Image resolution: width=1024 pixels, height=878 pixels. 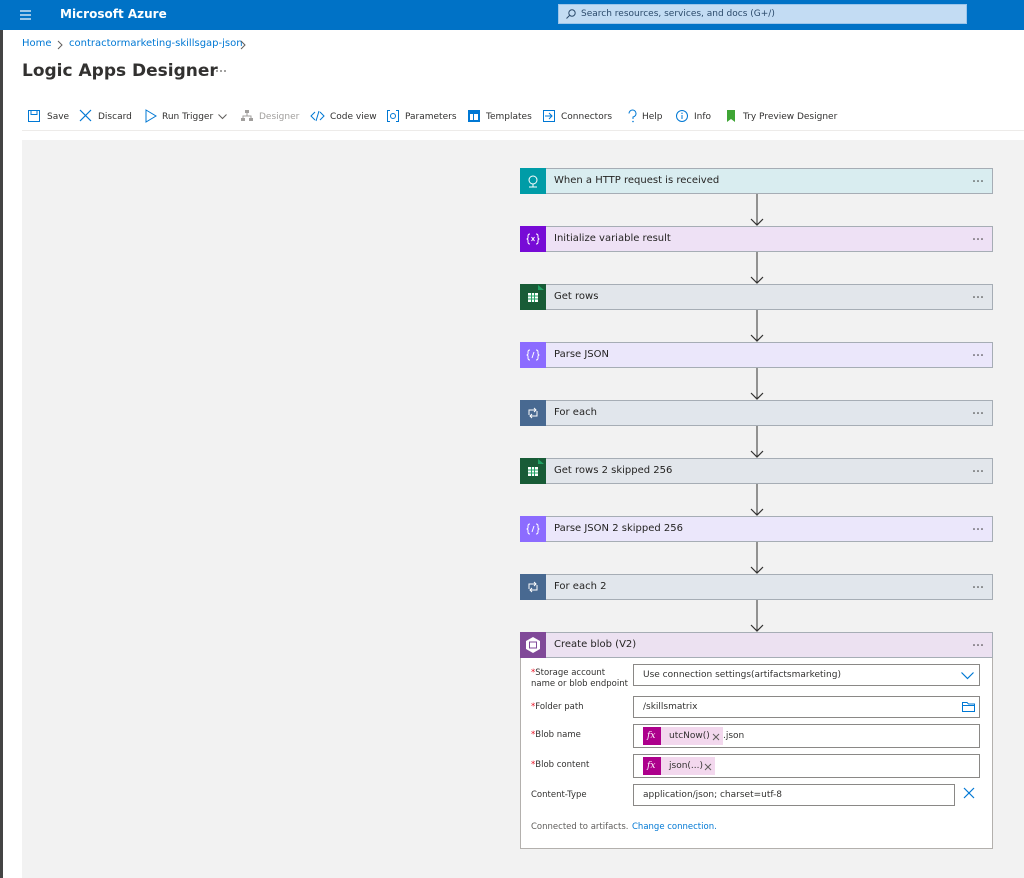 What do you see at coordinates (618, 528) in the screenshot?
I see `step-title: Parse JSON 2 skipped 256` at bounding box center [618, 528].